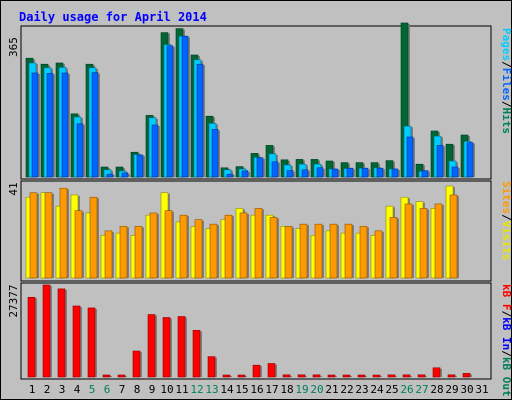  What do you see at coordinates (122, 389) in the screenshot?
I see `x-tick-label: 7` at bounding box center [122, 389].